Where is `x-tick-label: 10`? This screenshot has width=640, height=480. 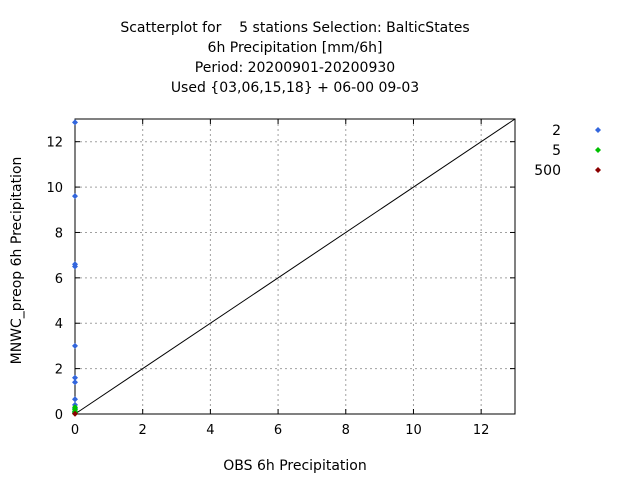 x-tick-label: 10 is located at coordinates (413, 430).